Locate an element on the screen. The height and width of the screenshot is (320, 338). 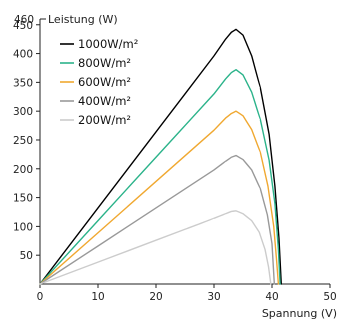
y-tick-label: 100 is located at coordinates (23, 227).